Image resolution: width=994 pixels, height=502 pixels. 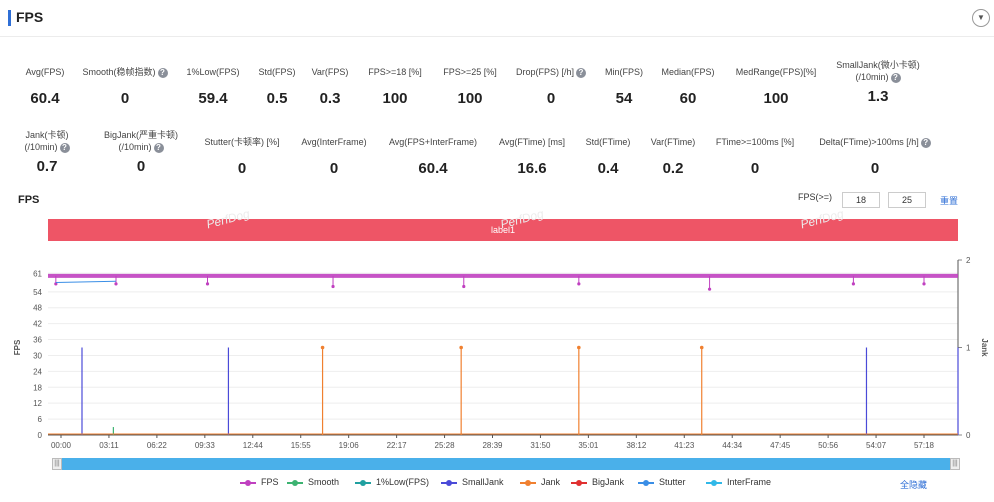 What do you see at coordinates (506, 464) in the screenshot?
I see `zoom-scrollbar: ||| |||` at bounding box center [506, 464].